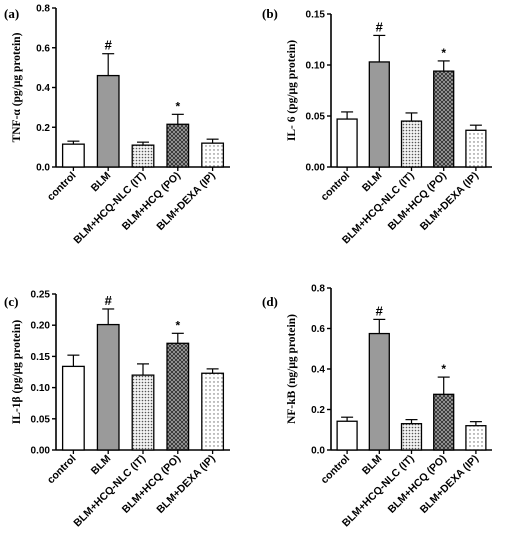 The image size is (505, 550). Describe the element at coordinates (41, 326) in the screenshot. I see `y-tick-label: 0.20` at that location.